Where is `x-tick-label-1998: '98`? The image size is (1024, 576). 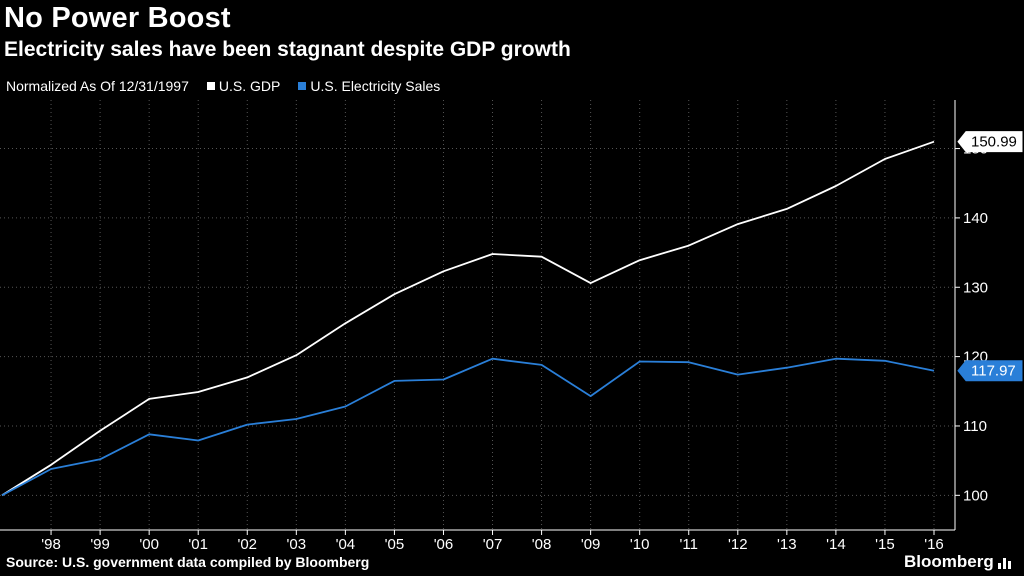 x-tick-label-1998: '98 is located at coordinates (51, 544).